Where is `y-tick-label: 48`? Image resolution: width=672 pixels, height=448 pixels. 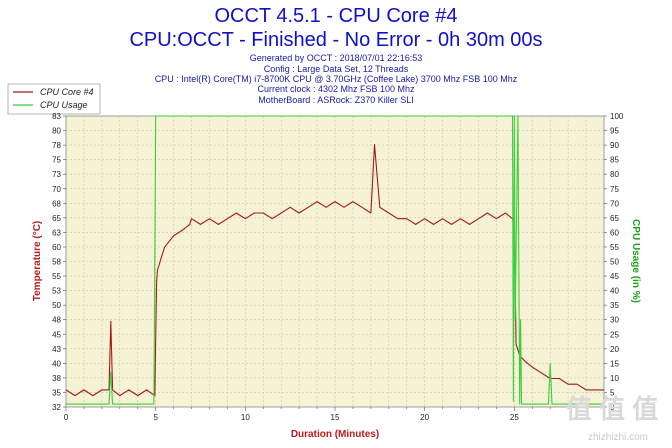 y-tick-label: 48 is located at coordinates (56, 320).